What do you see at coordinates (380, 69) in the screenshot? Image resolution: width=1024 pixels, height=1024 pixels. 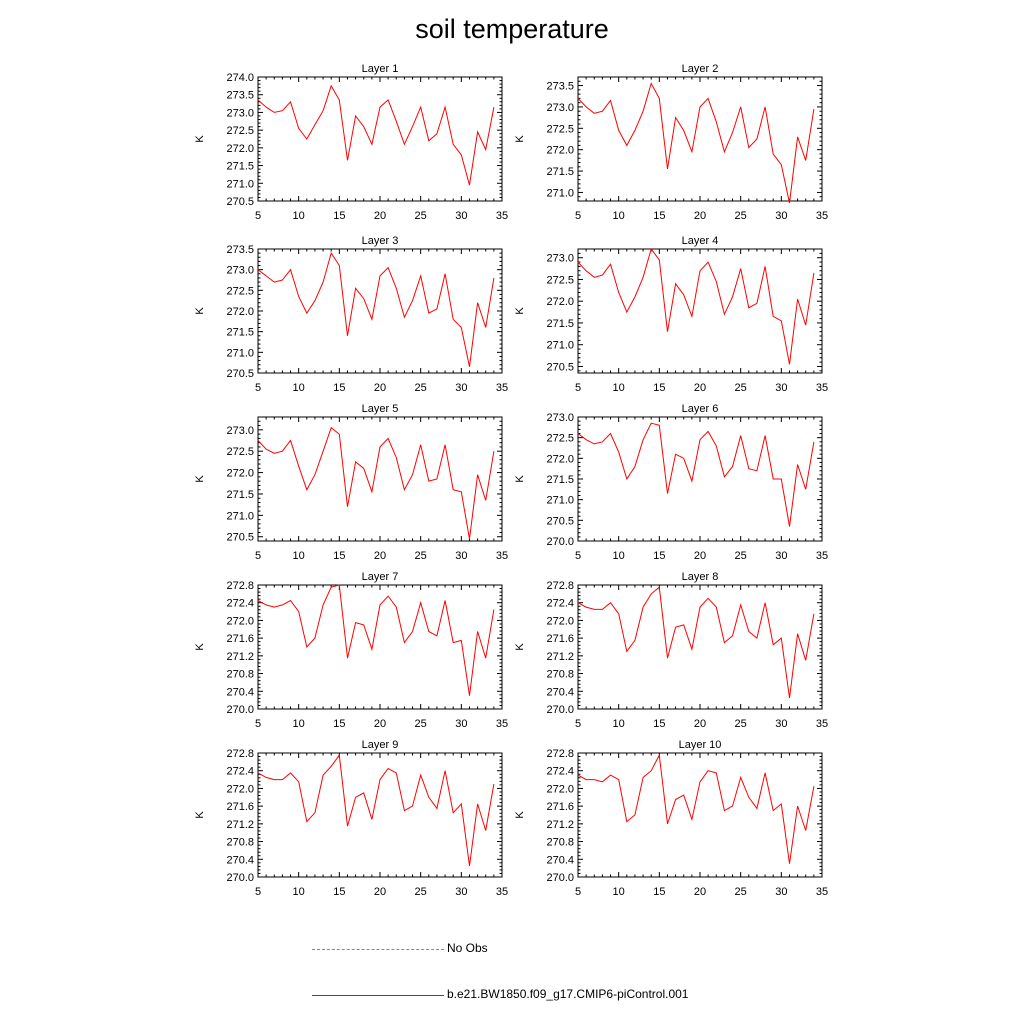 I see `panel-title: Layer 1` at bounding box center [380, 69].